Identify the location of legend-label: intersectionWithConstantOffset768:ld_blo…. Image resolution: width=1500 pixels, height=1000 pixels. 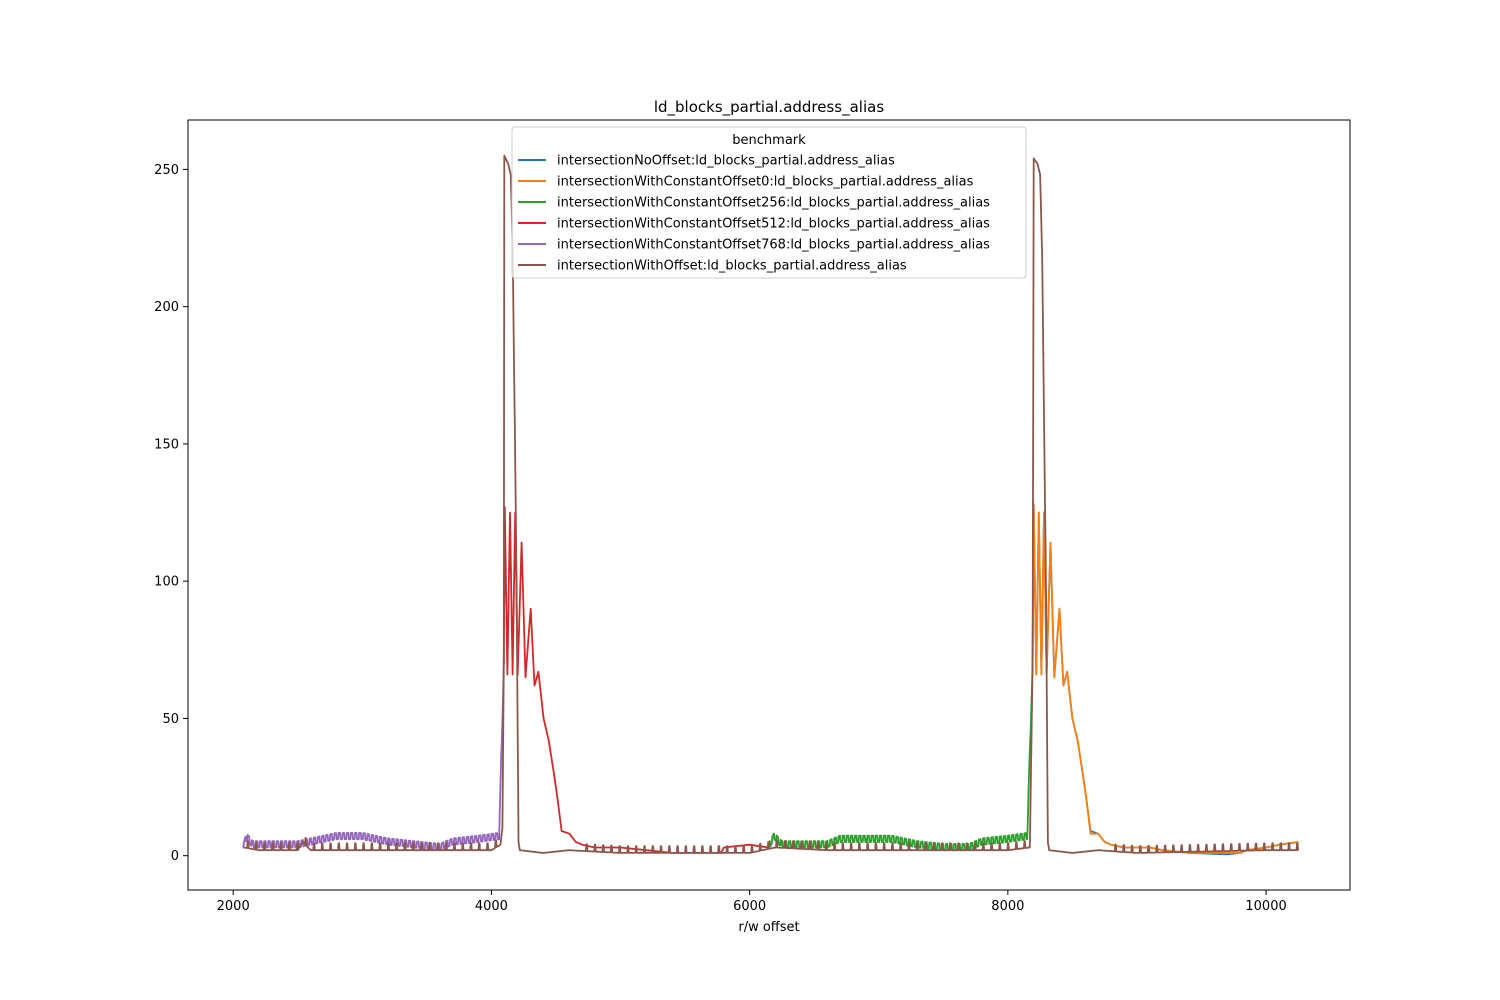
(773, 245).